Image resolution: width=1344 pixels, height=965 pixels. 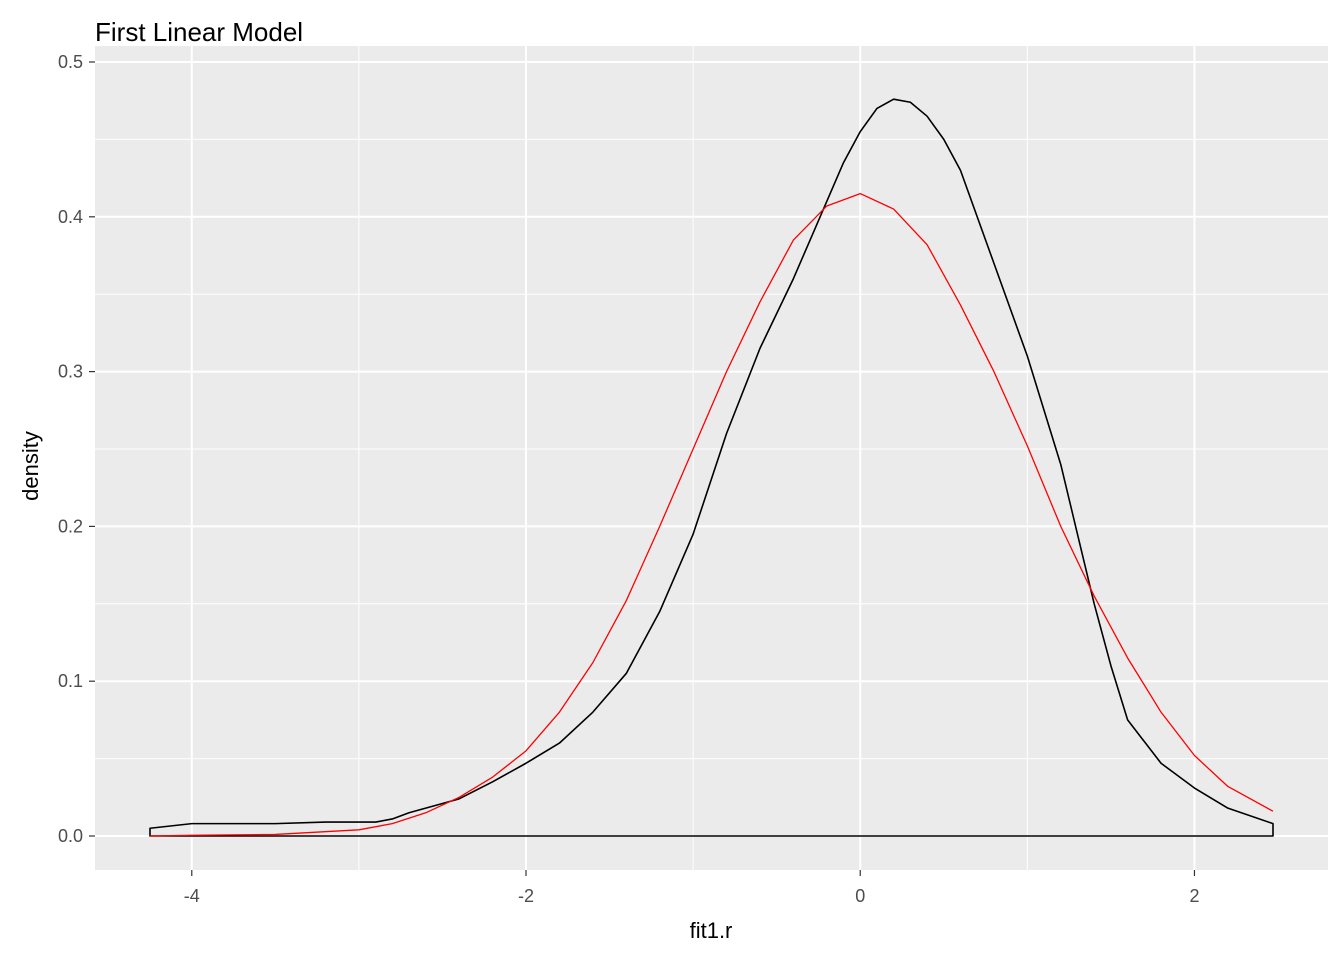 I want to click on x-tick-label: -4, so click(x=192, y=896).